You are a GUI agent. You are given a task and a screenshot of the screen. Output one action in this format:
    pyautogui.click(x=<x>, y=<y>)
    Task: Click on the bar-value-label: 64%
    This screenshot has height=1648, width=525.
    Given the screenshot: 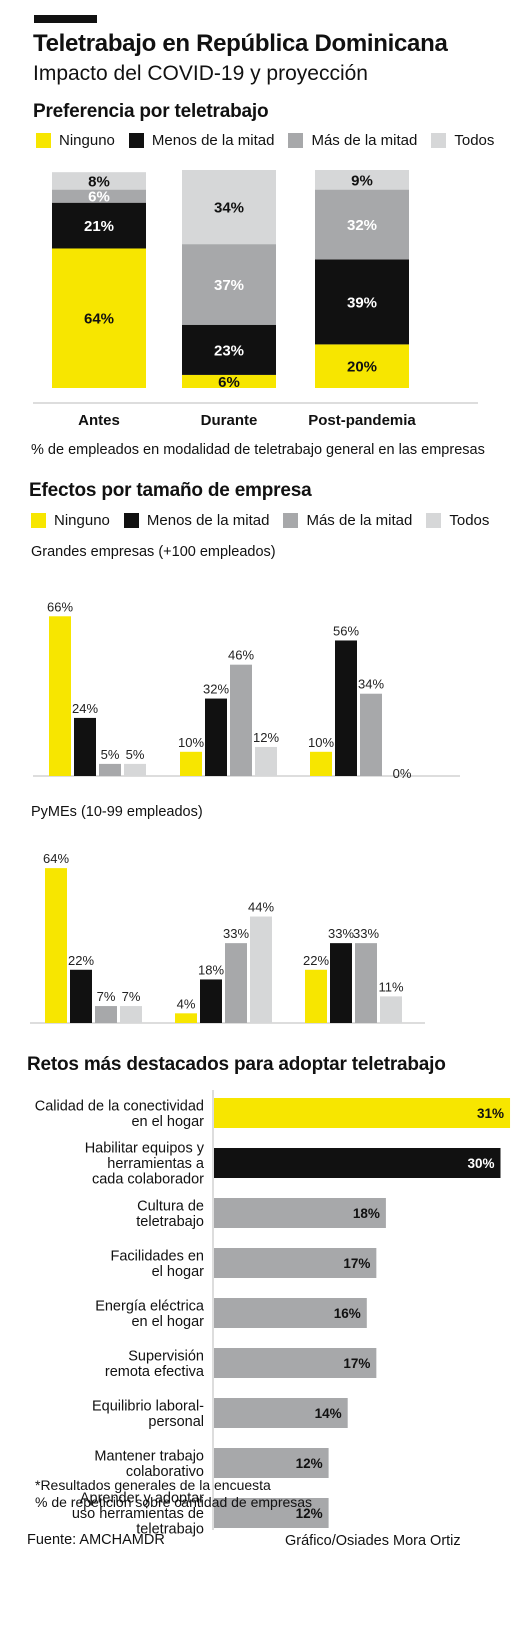 What is the action you would take?
    pyautogui.click(x=99, y=319)
    